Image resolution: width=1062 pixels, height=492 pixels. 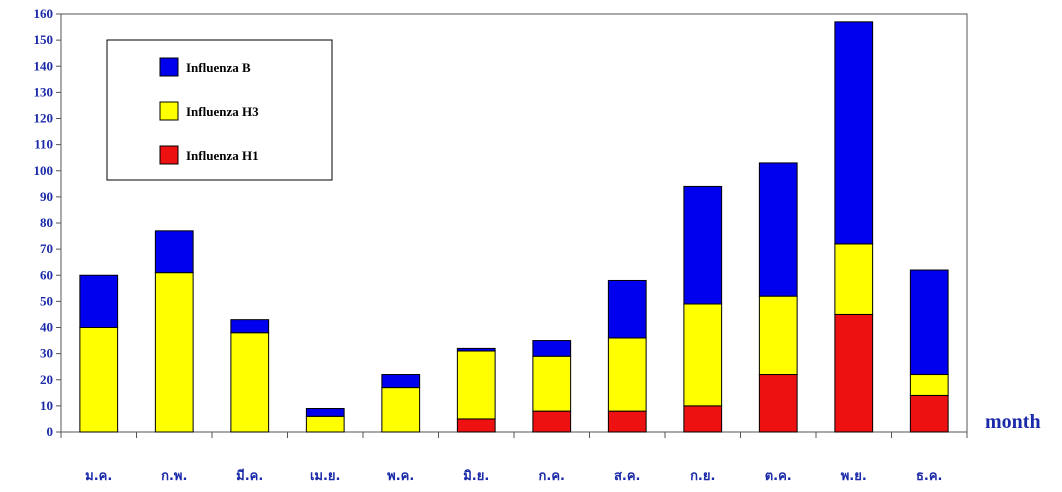 I want to click on x-tick-label: มี.ค., so click(x=249, y=476).